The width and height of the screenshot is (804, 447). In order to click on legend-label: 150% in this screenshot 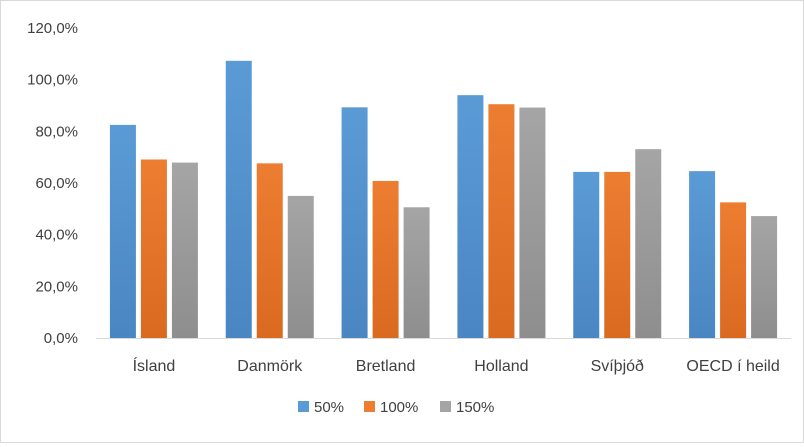, I will do `click(475, 407)`.